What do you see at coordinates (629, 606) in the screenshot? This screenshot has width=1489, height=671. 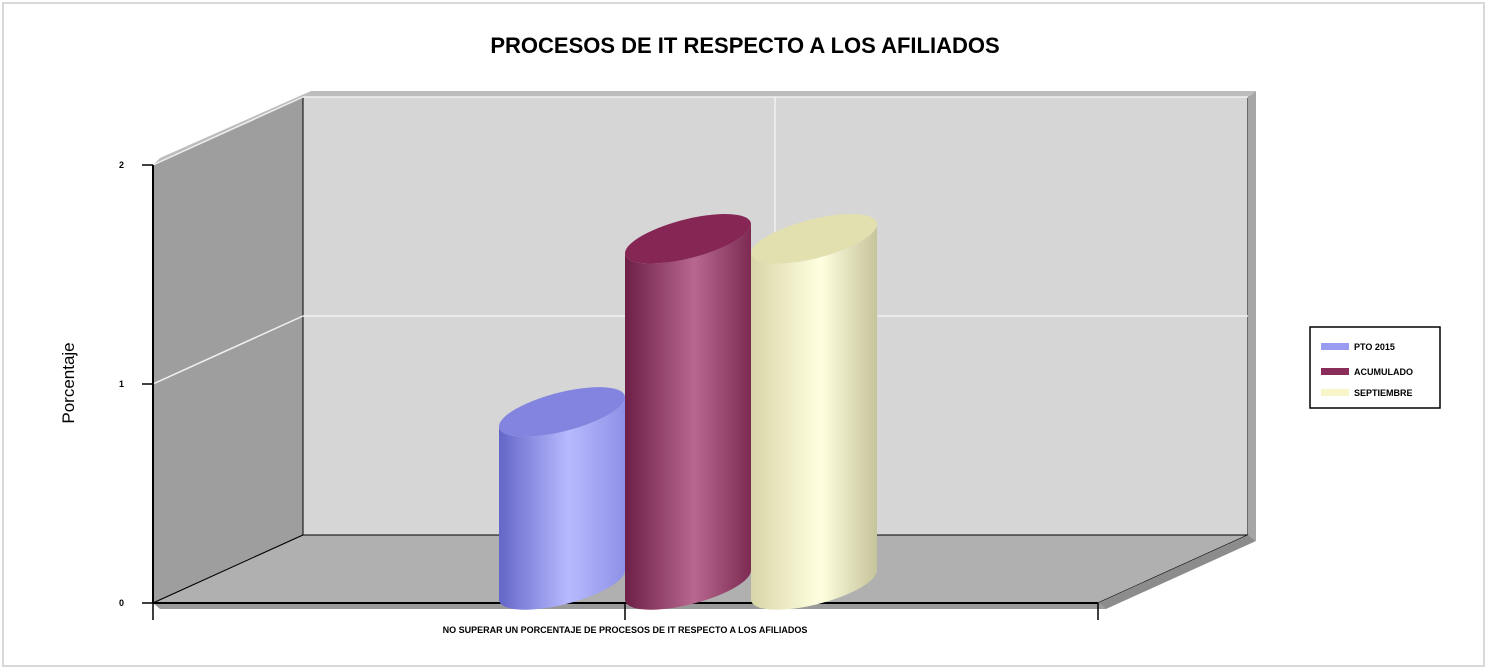 I see `floor-front-edge` at bounding box center [629, 606].